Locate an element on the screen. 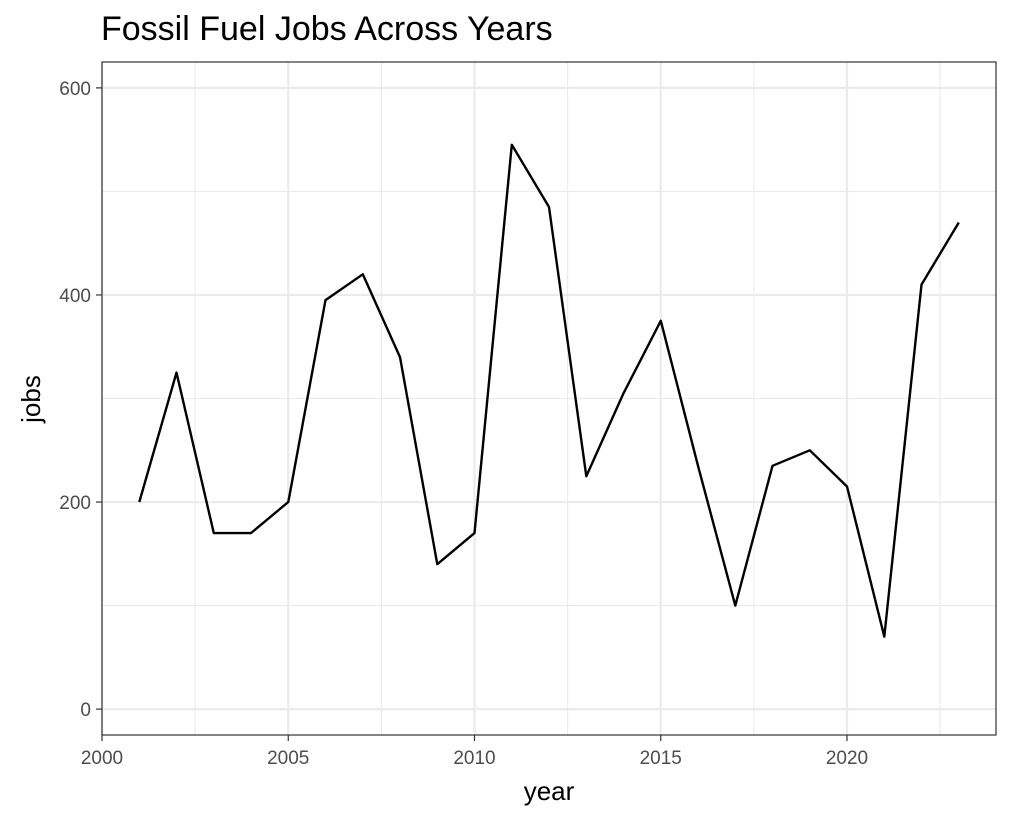  y-axis-title: jobs is located at coordinates (31, 399).